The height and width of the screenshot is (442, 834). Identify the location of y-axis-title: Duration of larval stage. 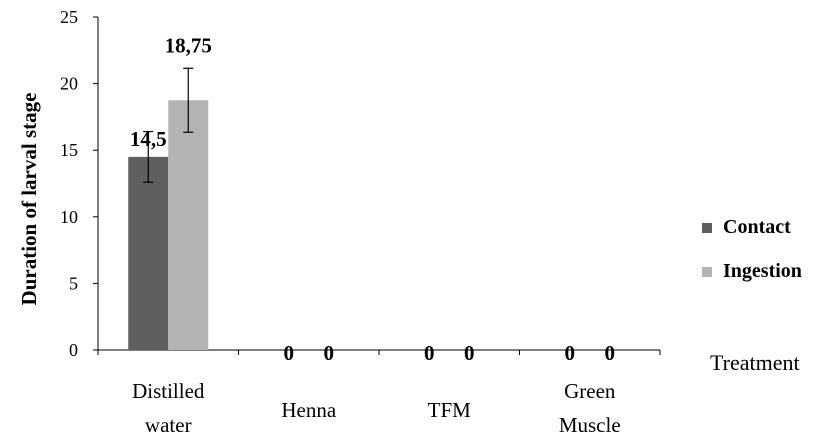
(29, 199).